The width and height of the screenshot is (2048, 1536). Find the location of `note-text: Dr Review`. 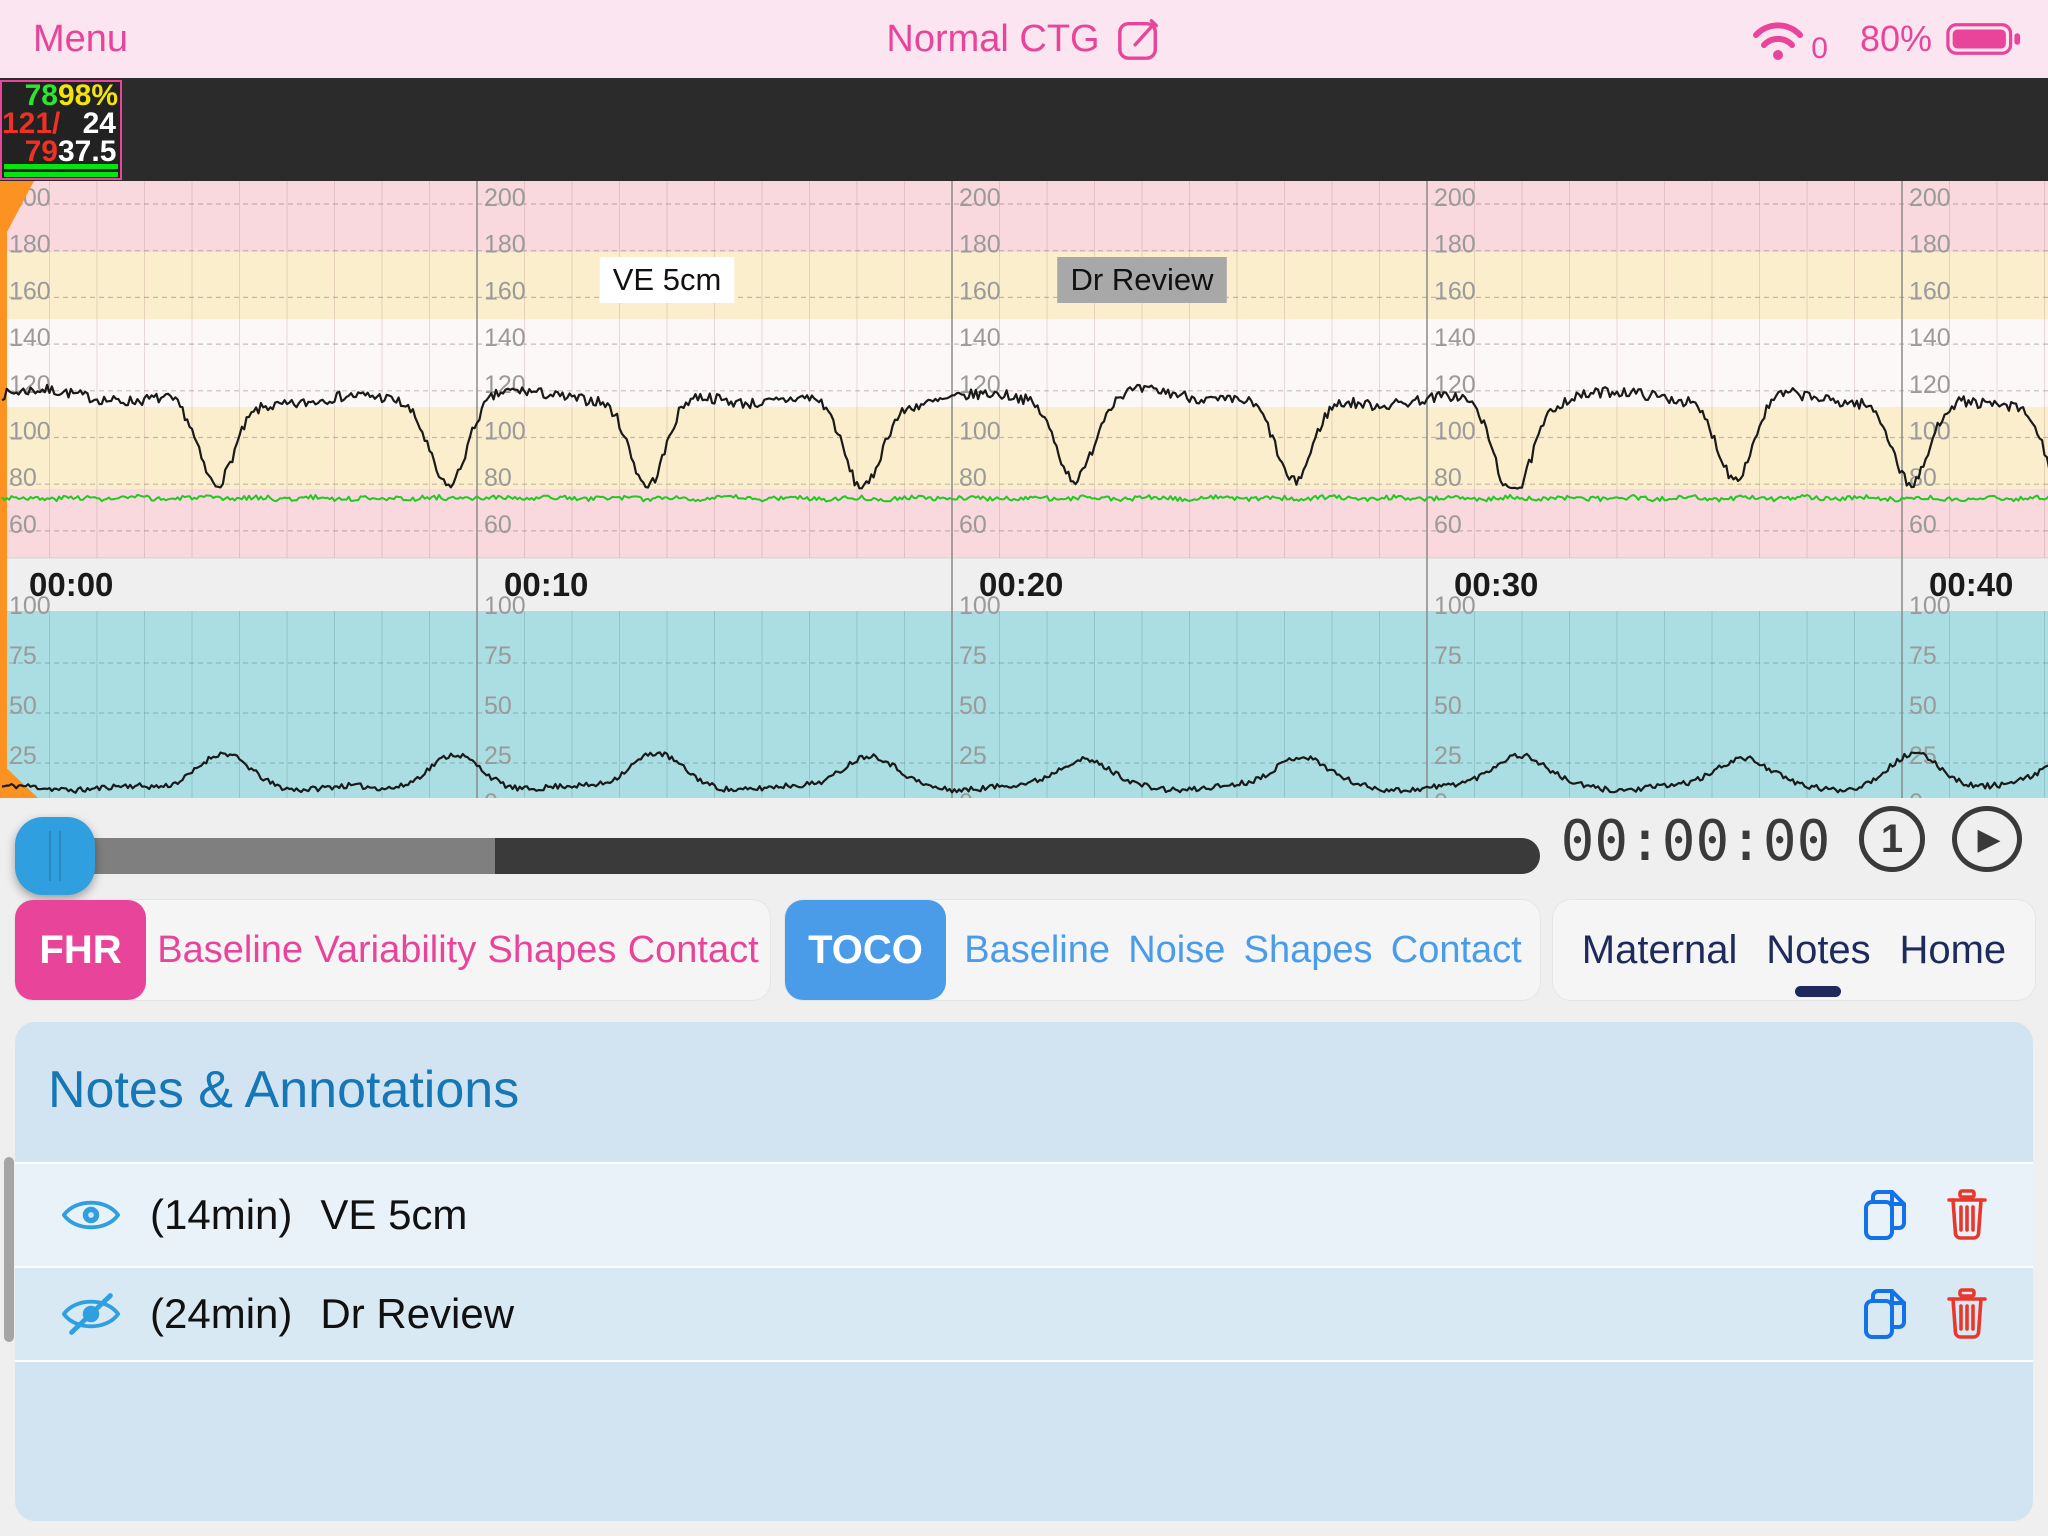

note-text: Dr Review is located at coordinates (417, 1313).